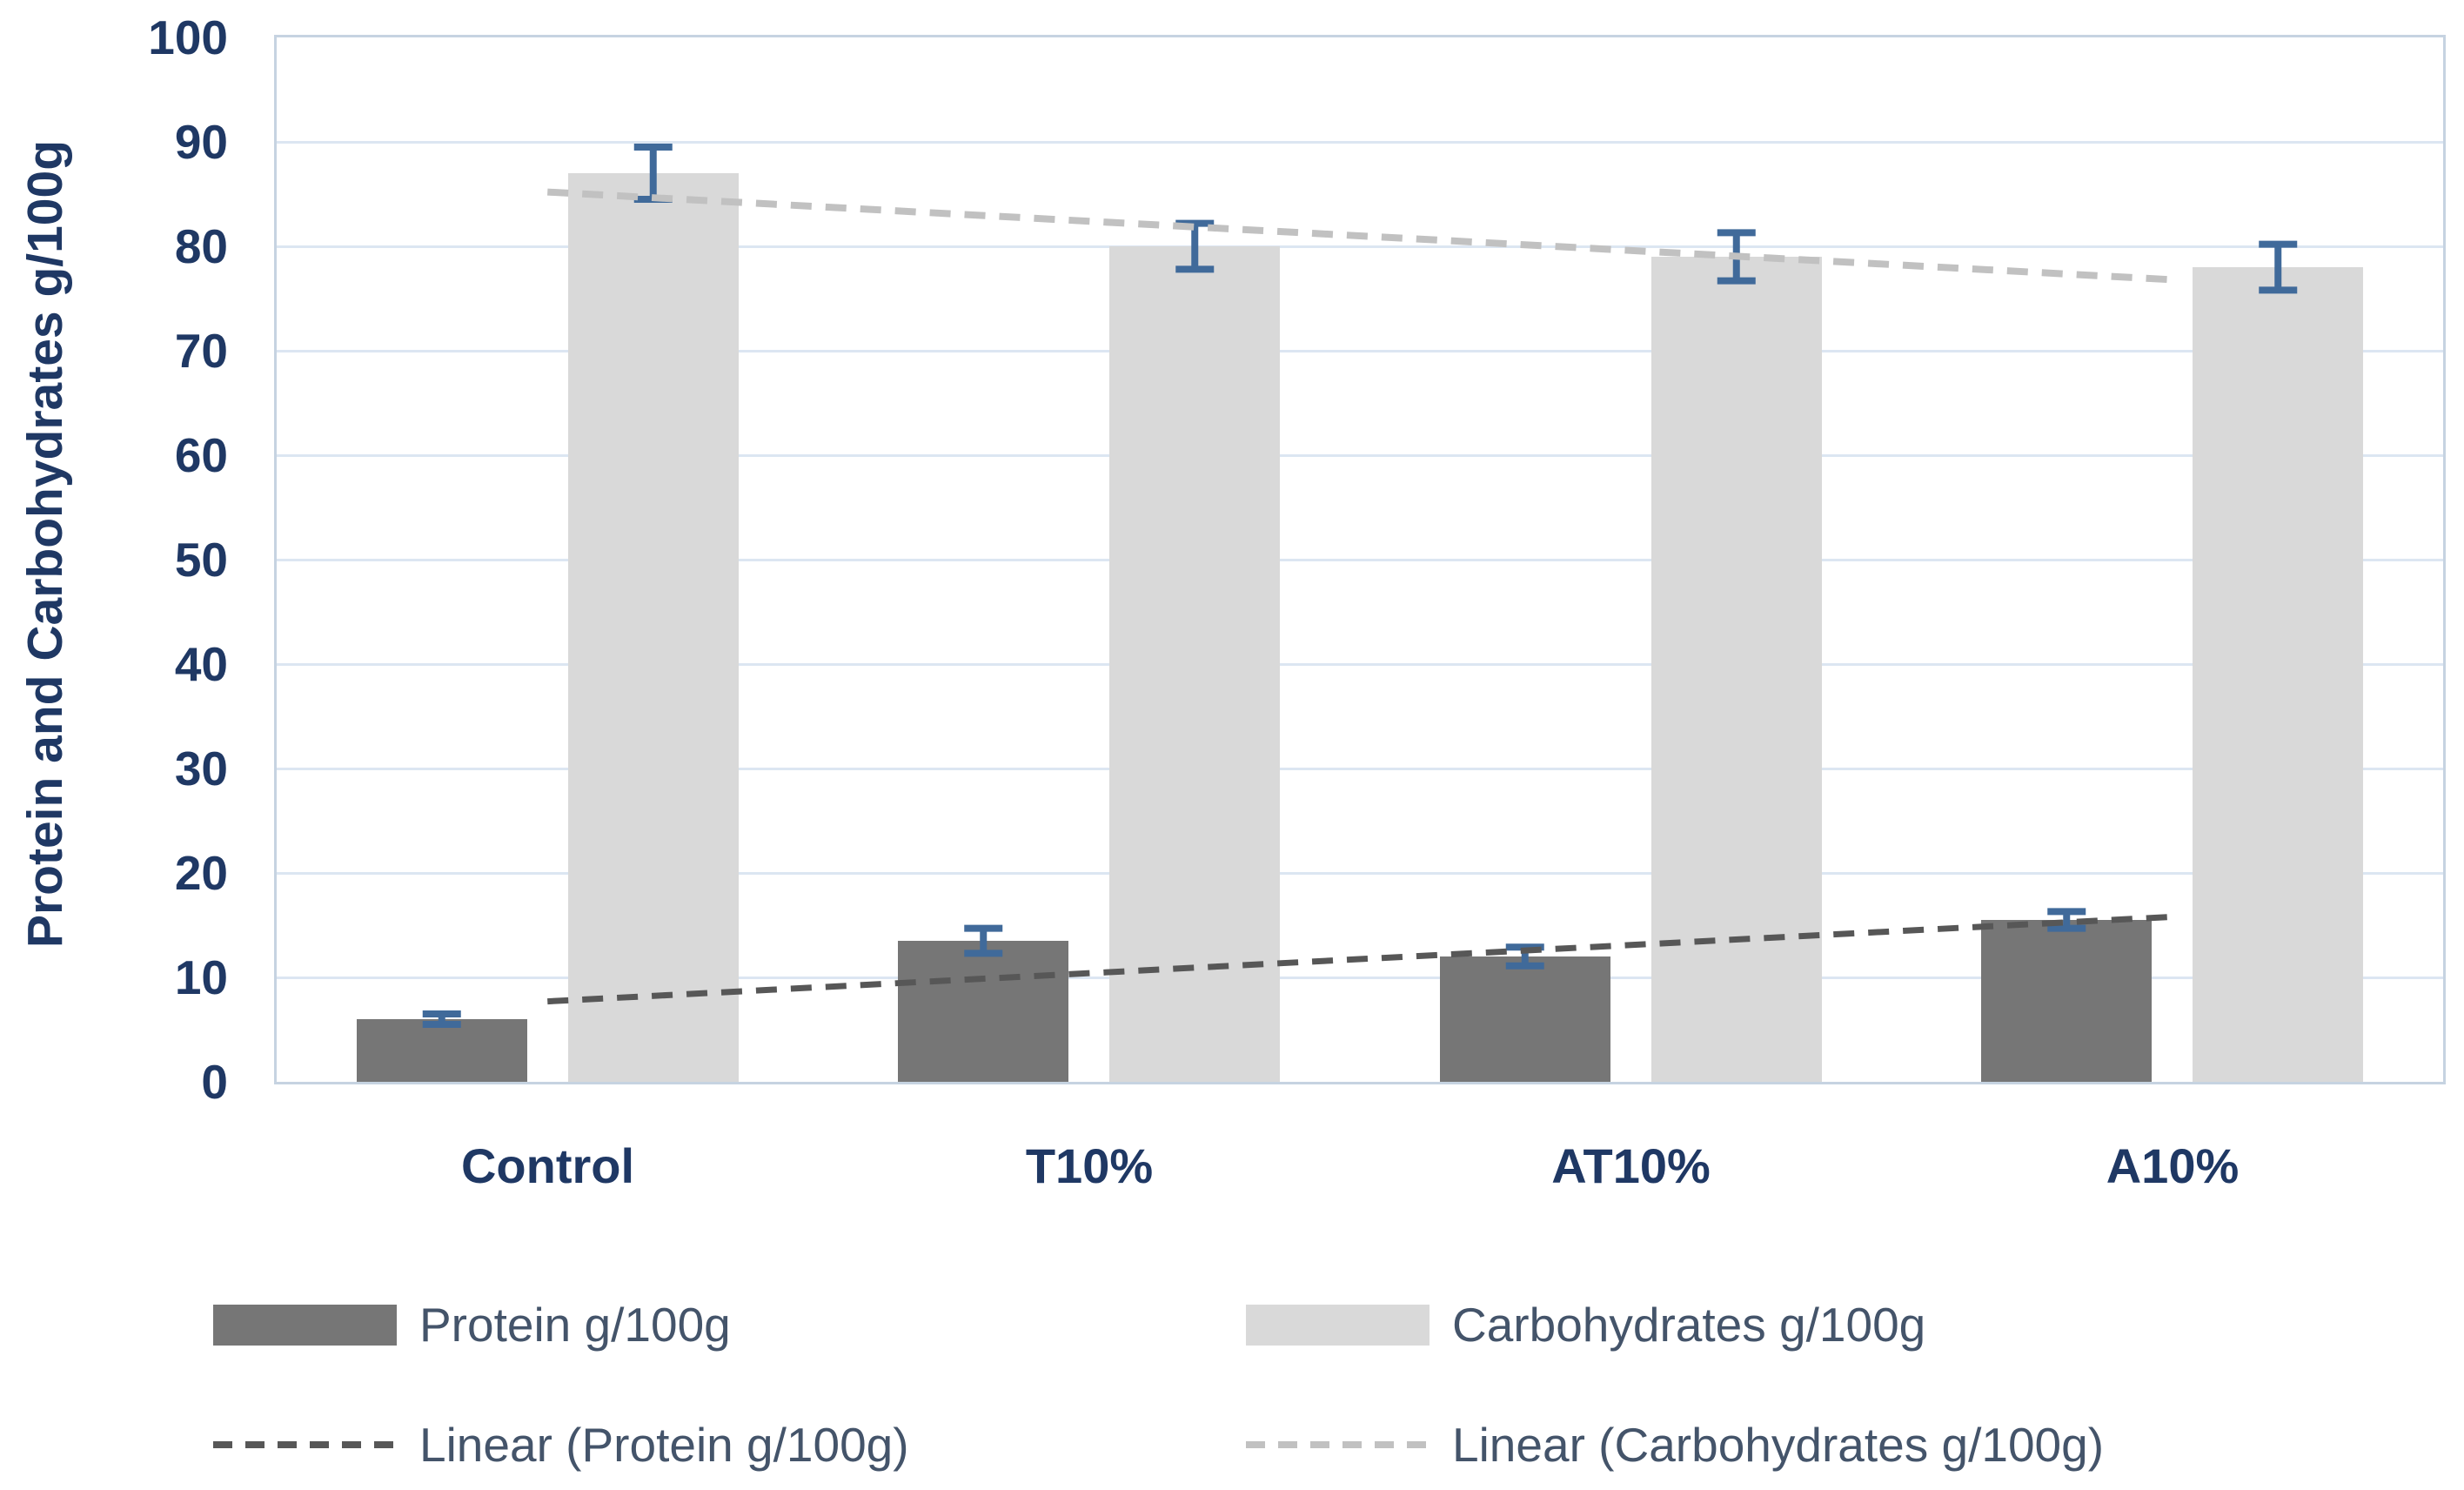 This screenshot has width=2464, height=1490. Describe the element at coordinates (201, 768) in the screenshot. I see `y-tick-30: 30` at that location.